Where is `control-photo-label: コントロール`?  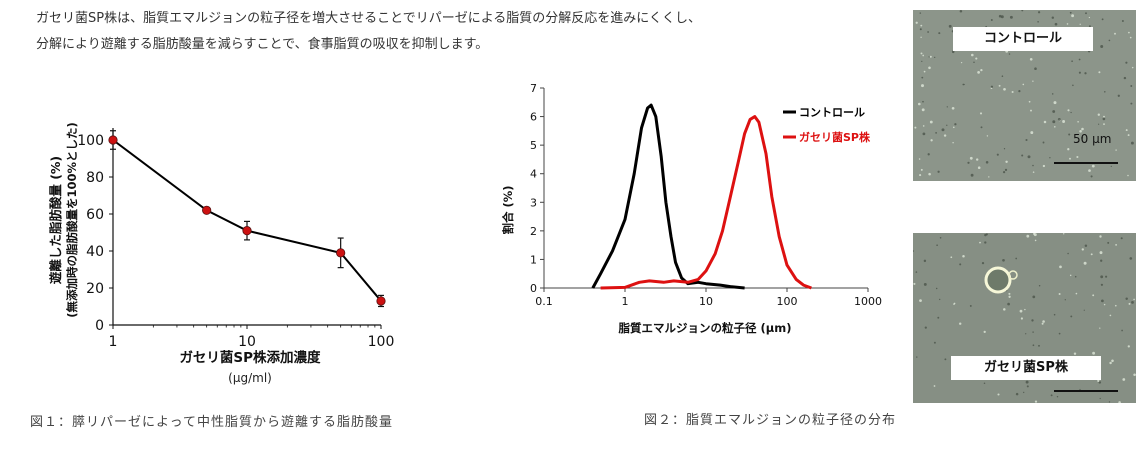
control-photo-label: コントロール is located at coordinates (1023, 39).